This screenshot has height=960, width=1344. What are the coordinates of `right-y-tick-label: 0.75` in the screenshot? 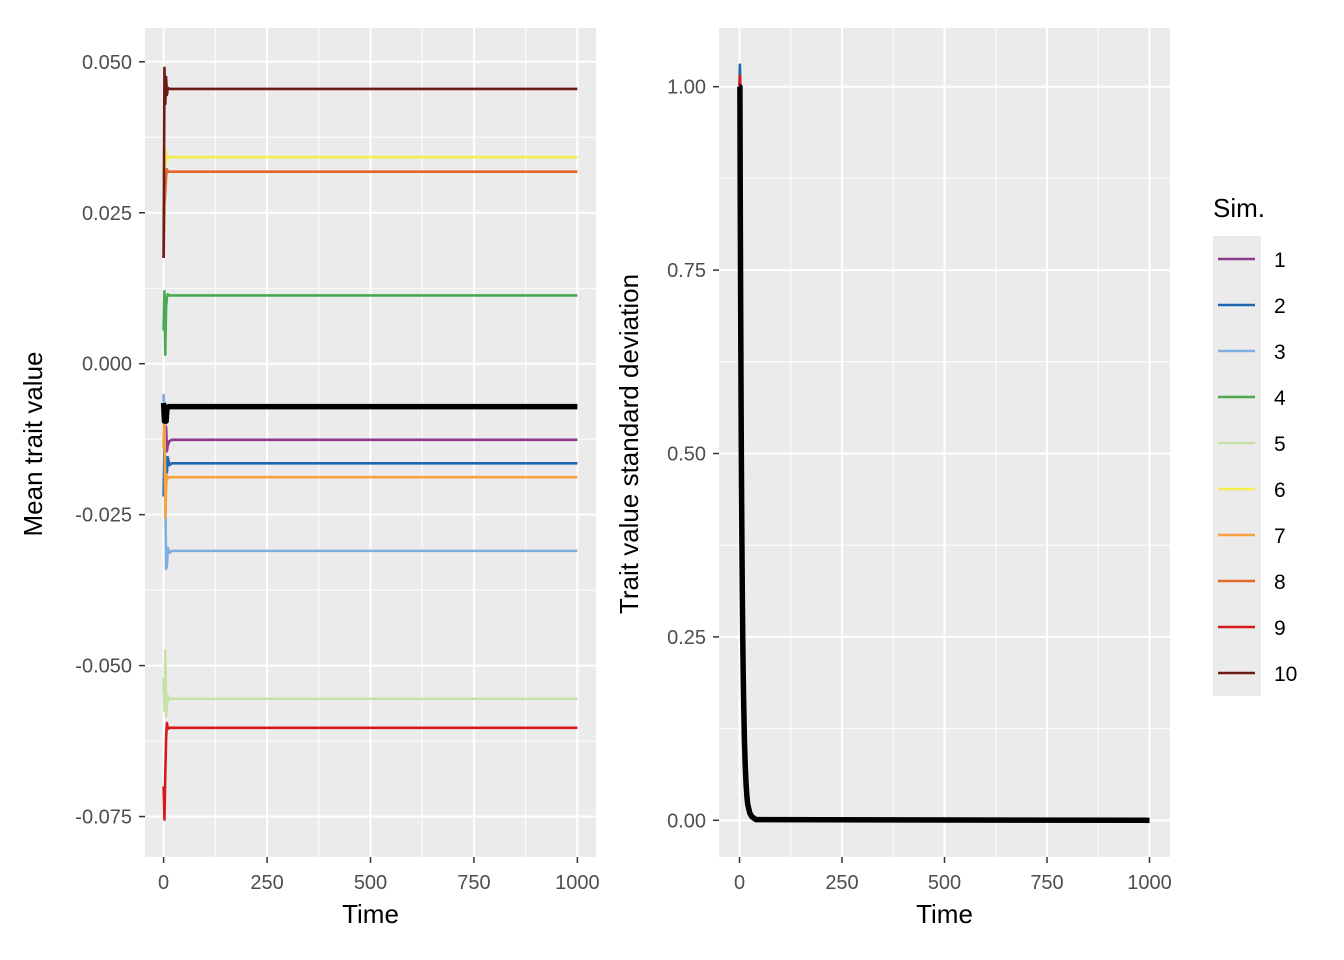 It's located at (686, 271).